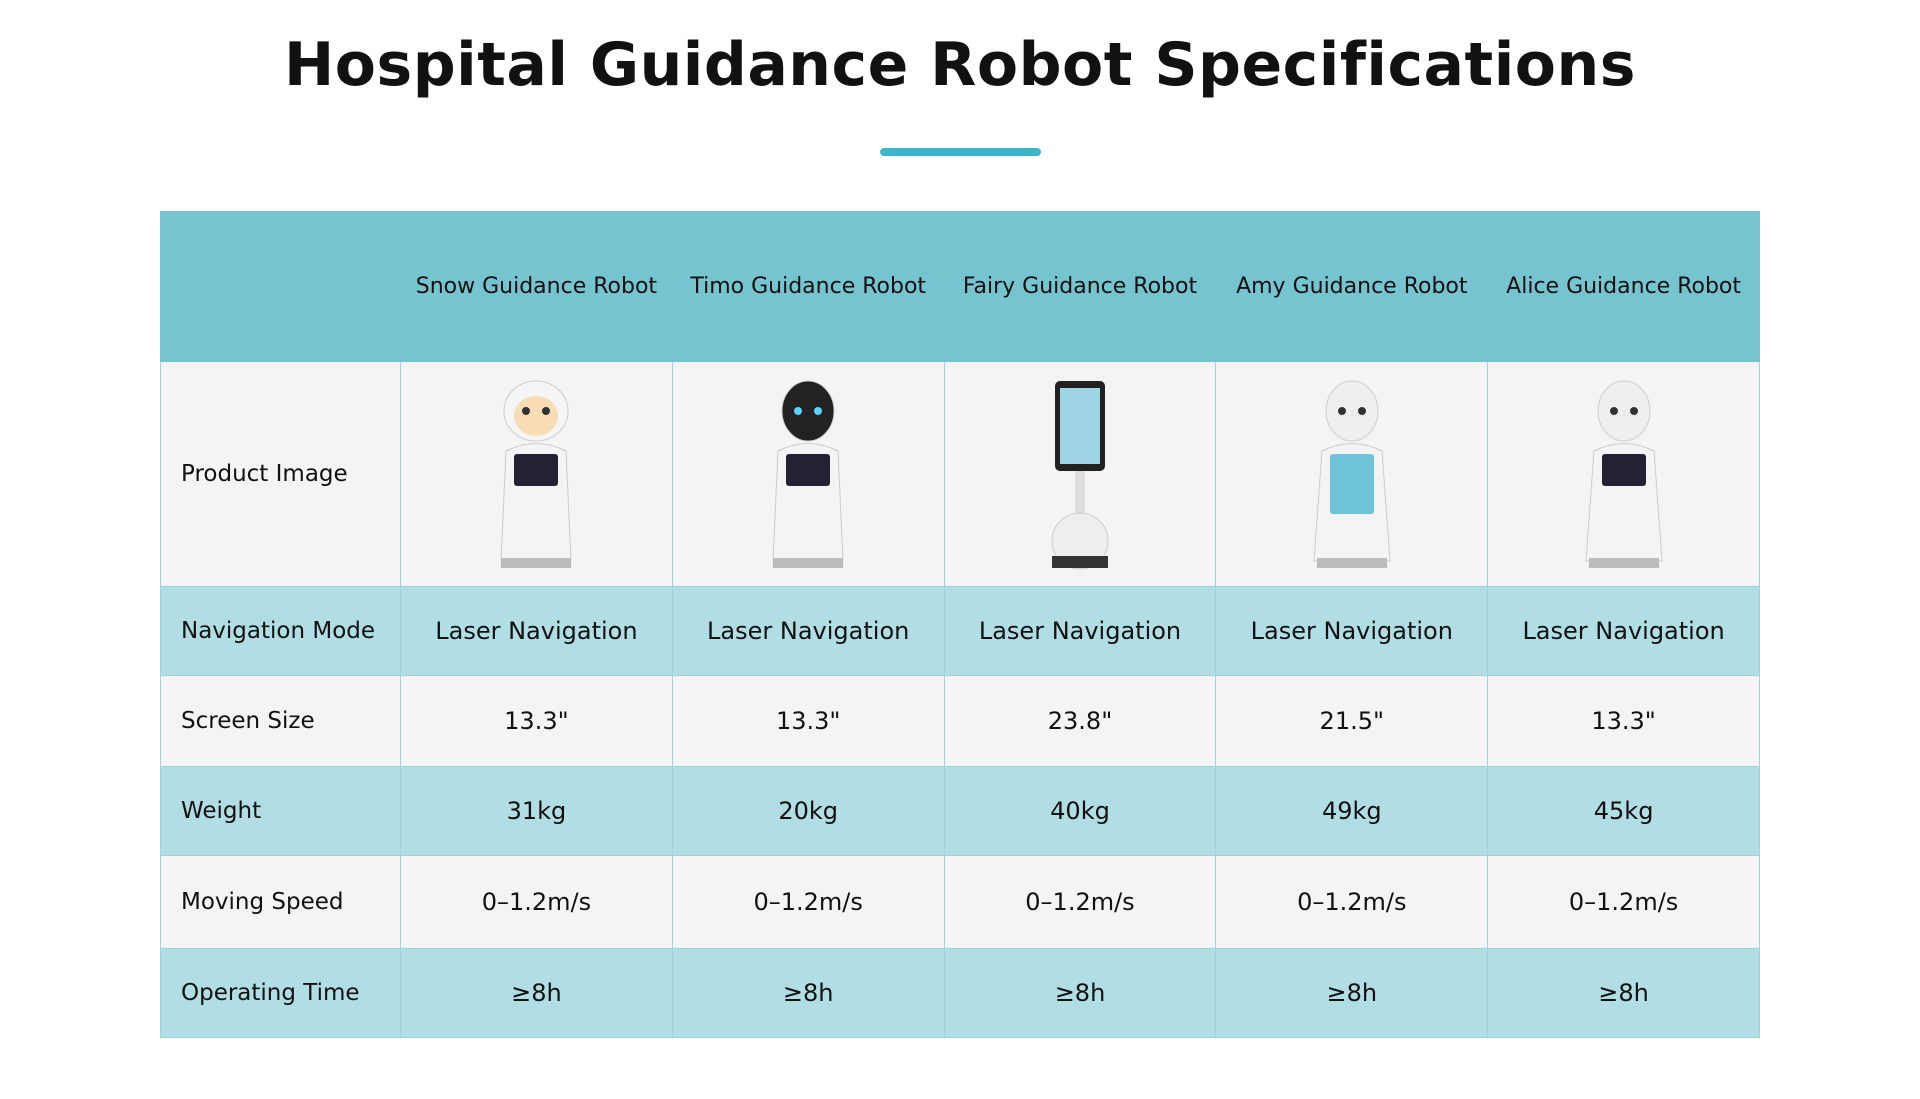 This screenshot has width=1920, height=1099. I want to click on column-header: Timo Guidance Robot, so click(808, 286).